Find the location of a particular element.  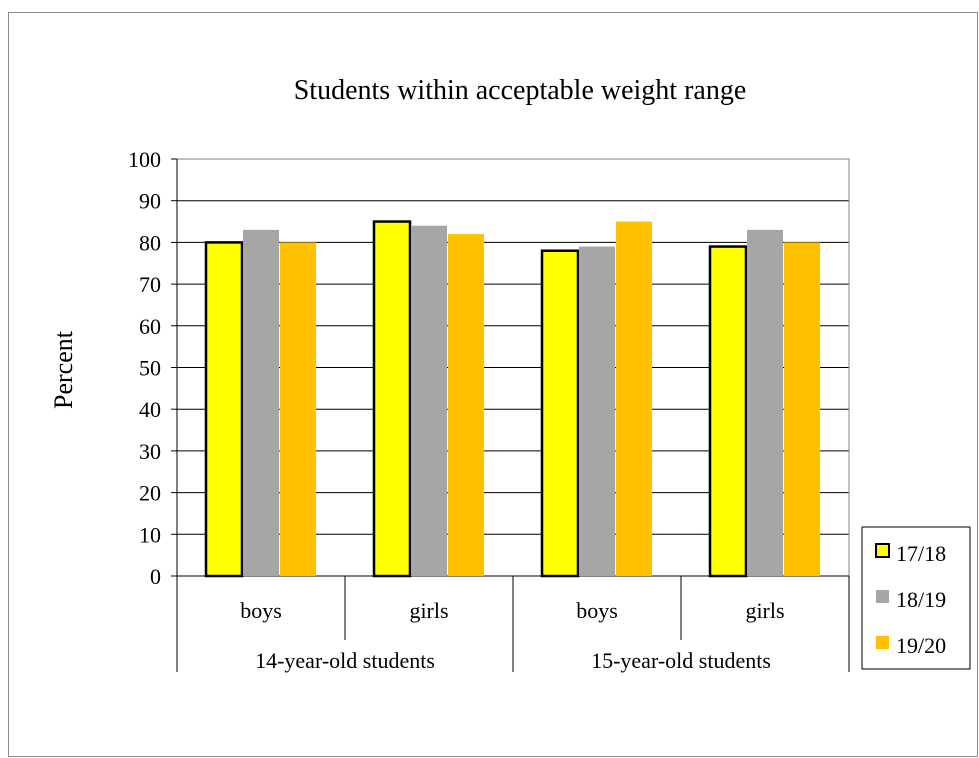

y-tick-label: 80 is located at coordinates (150, 242).